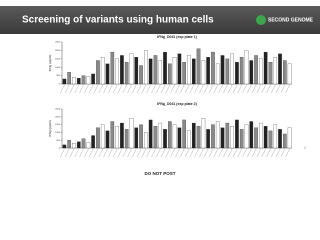 The height and width of the screenshot is (240, 320). I want to click on slide-title: Screening of variants using human cells, so click(118, 20).